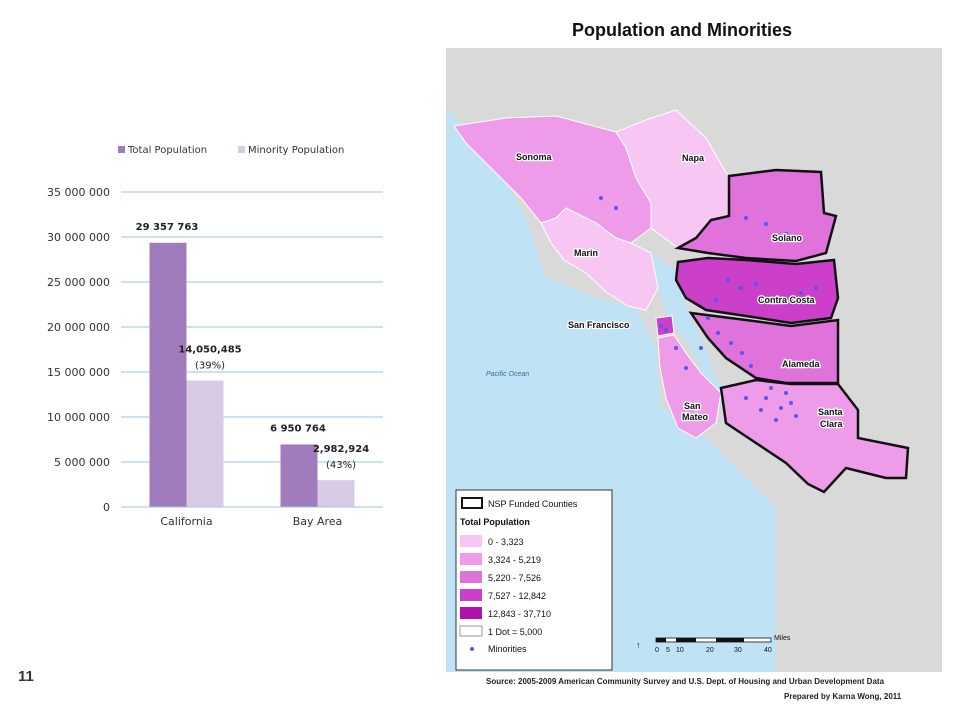  What do you see at coordinates (738, 650) in the screenshot?
I see `svg-text: 30` at bounding box center [738, 650].